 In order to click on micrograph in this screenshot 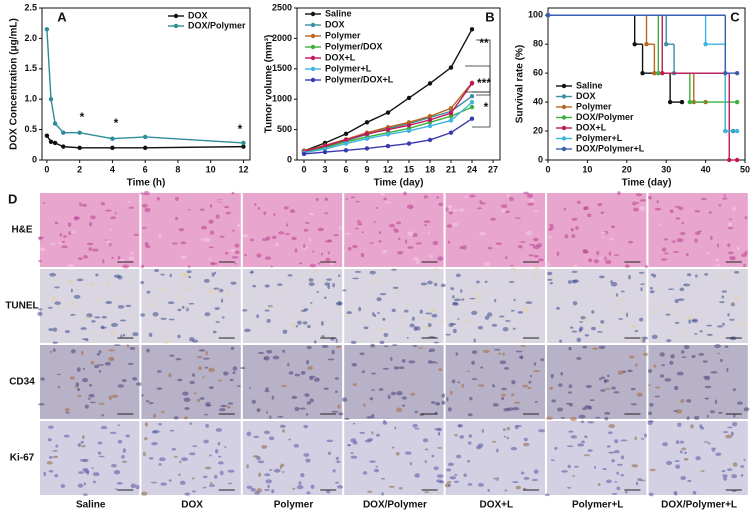, I will do `click(88, 231)`.